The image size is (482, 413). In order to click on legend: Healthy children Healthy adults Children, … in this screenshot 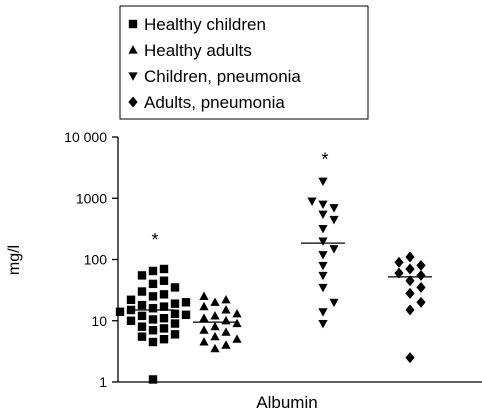, I will do `click(244, 62)`.